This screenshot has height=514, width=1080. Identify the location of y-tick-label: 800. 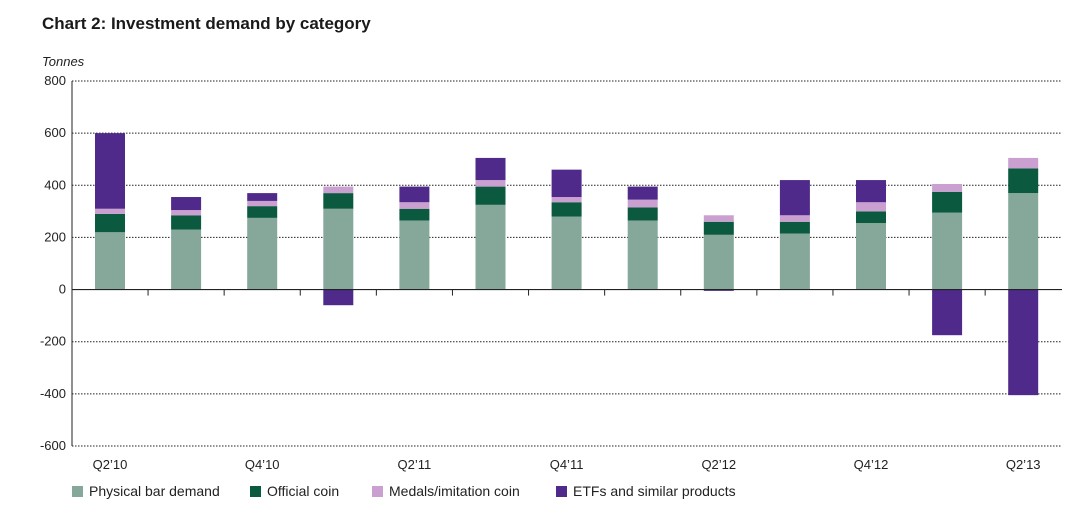
(55, 80).